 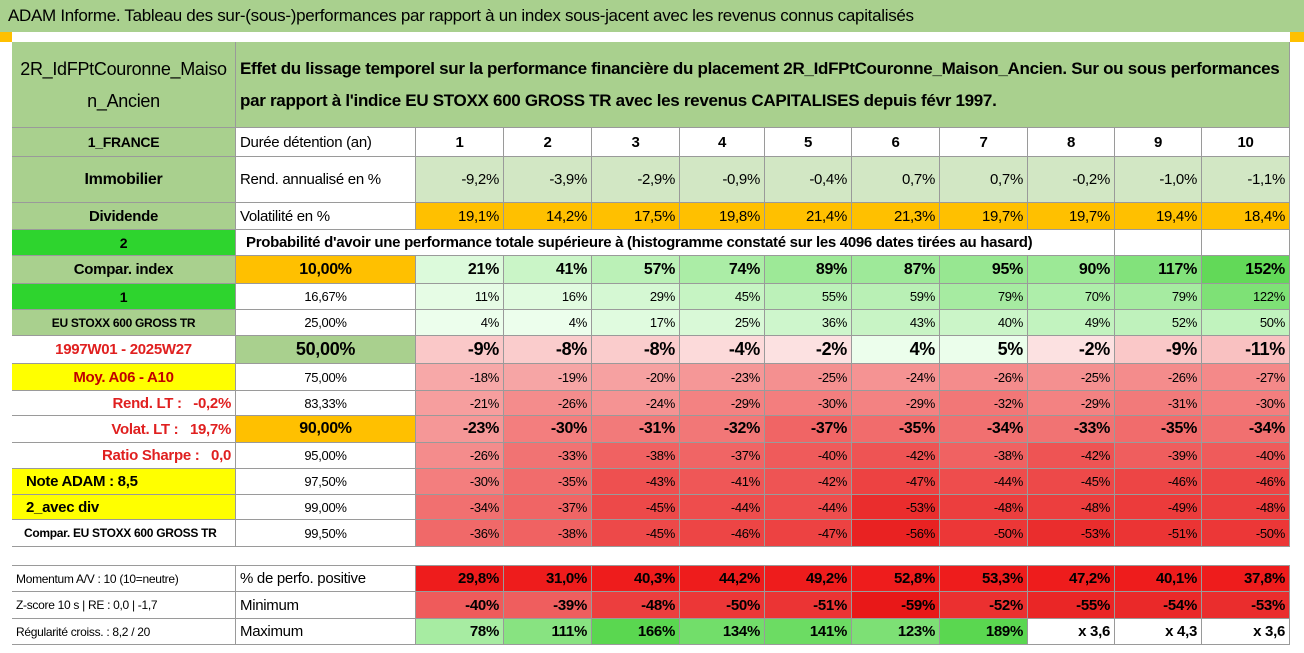 I want to click on metric-label: Volatilité en %, so click(x=326, y=216).